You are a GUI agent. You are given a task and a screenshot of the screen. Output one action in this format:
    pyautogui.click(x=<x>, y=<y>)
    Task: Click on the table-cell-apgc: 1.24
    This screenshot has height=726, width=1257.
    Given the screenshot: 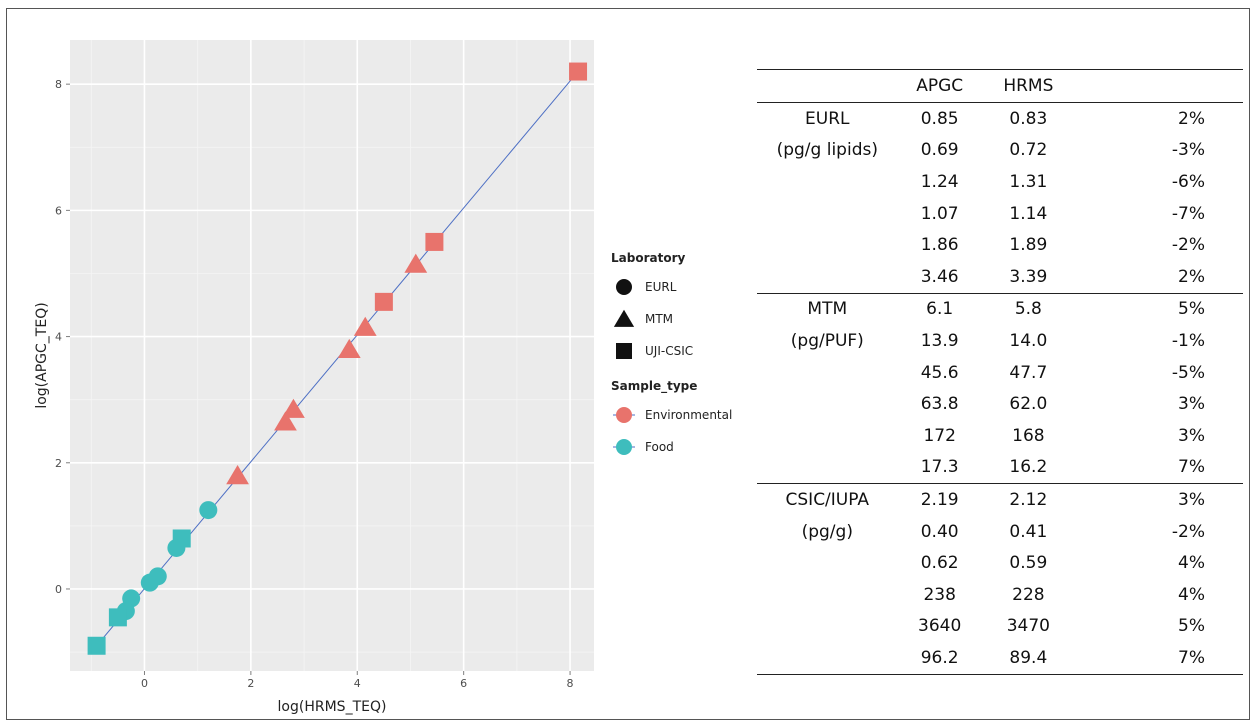 What is the action you would take?
    pyautogui.click(x=940, y=182)
    